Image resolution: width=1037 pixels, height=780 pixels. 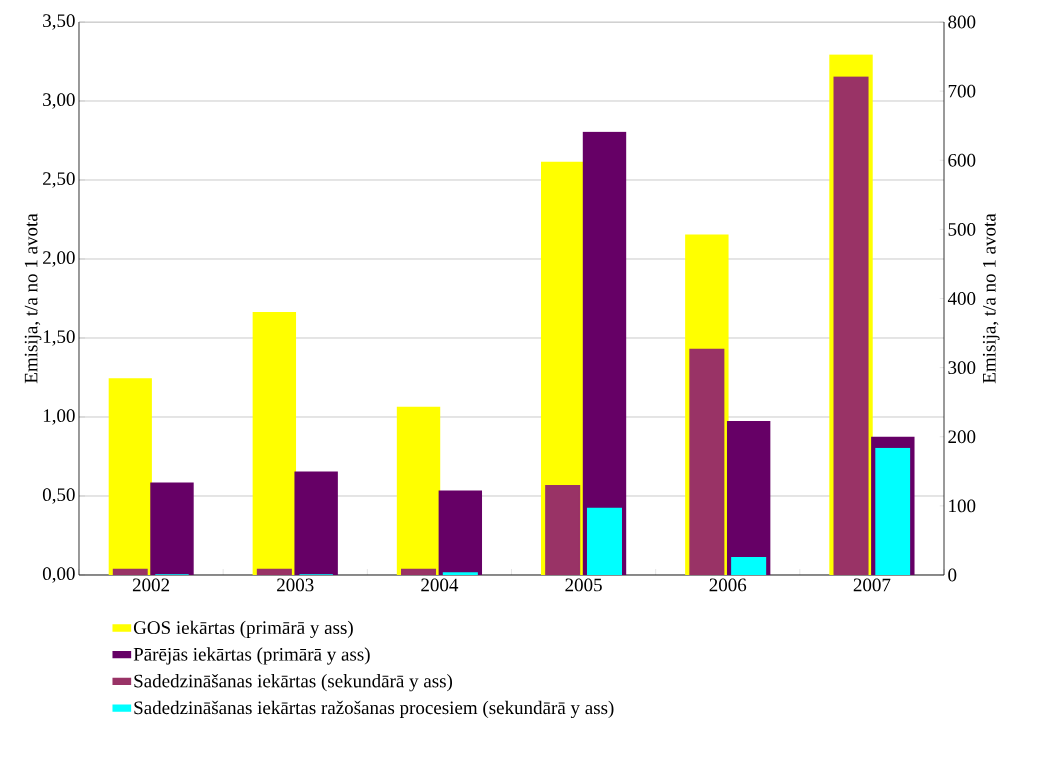 I want to click on y2-tick-label: 500, so click(x=962, y=229).